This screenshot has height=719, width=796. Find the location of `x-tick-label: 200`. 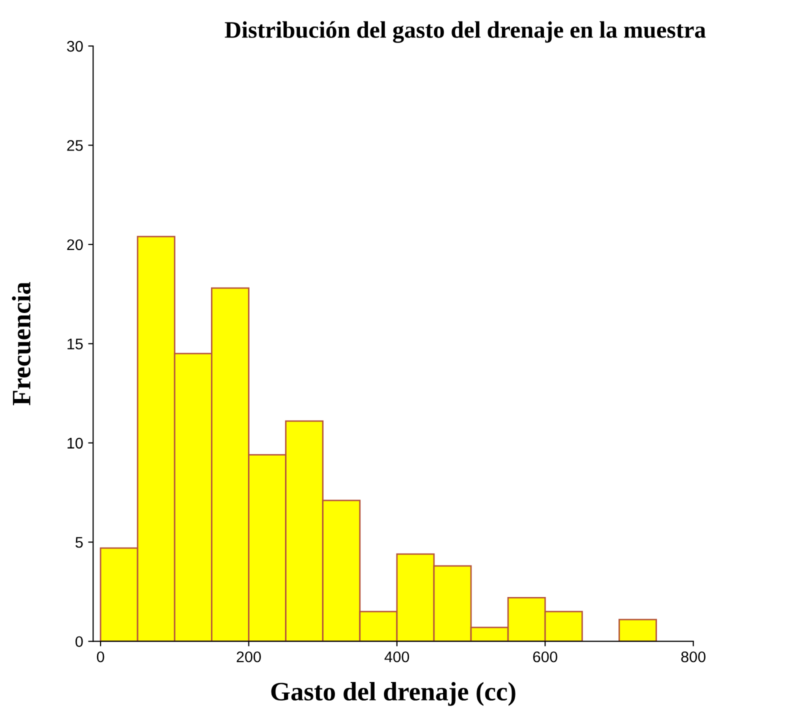

x-tick-label: 200 is located at coordinates (248, 656).